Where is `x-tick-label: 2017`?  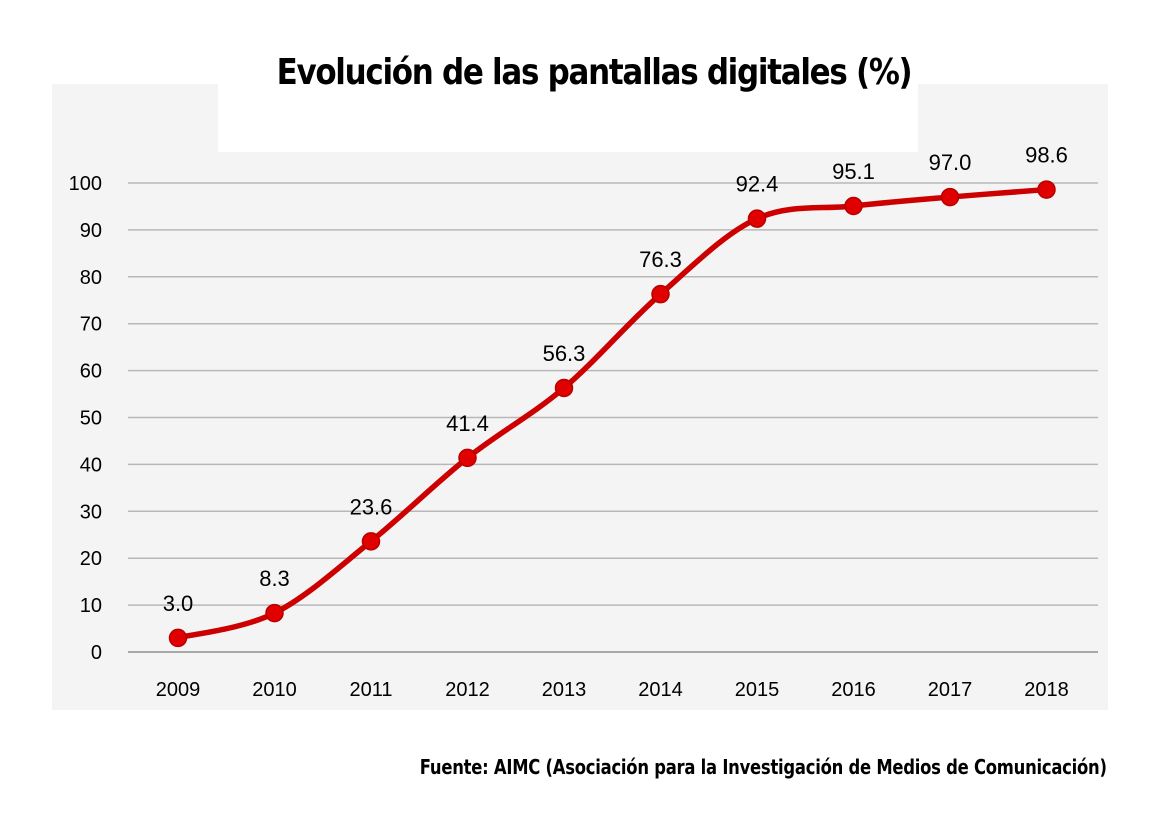
x-tick-label: 2017 is located at coordinates (950, 690).